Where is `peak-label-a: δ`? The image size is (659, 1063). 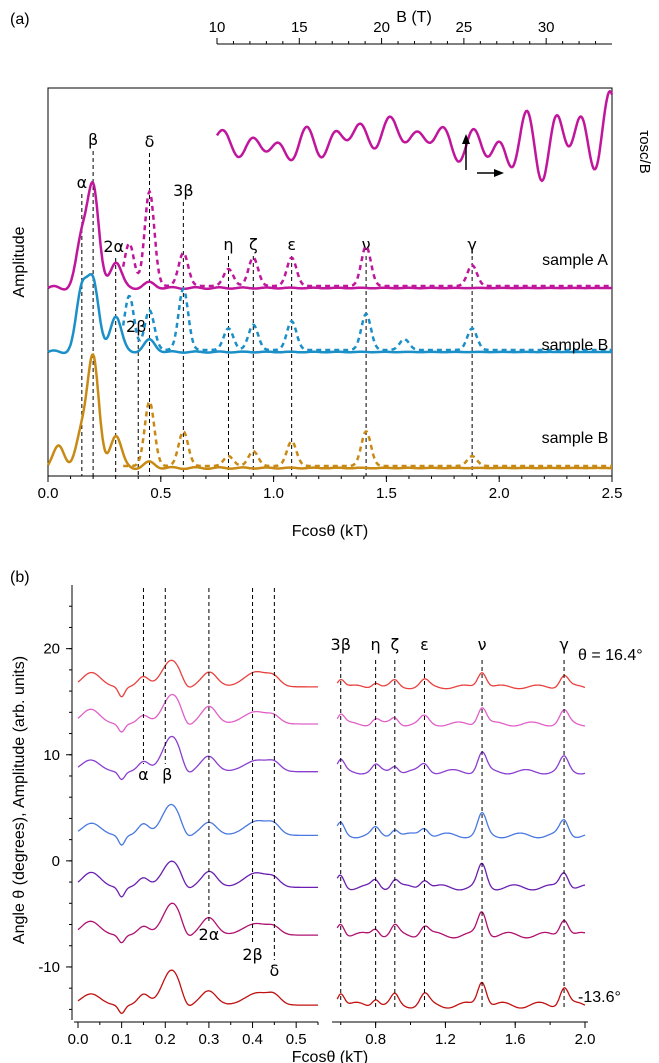
peak-label-a: δ is located at coordinates (150, 141).